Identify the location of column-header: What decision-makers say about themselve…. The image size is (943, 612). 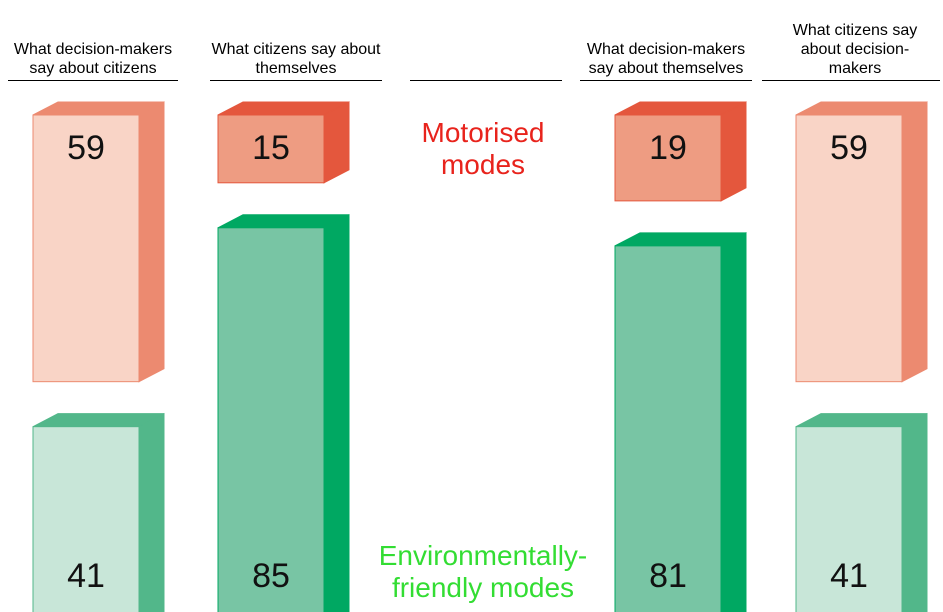
(666, 59).